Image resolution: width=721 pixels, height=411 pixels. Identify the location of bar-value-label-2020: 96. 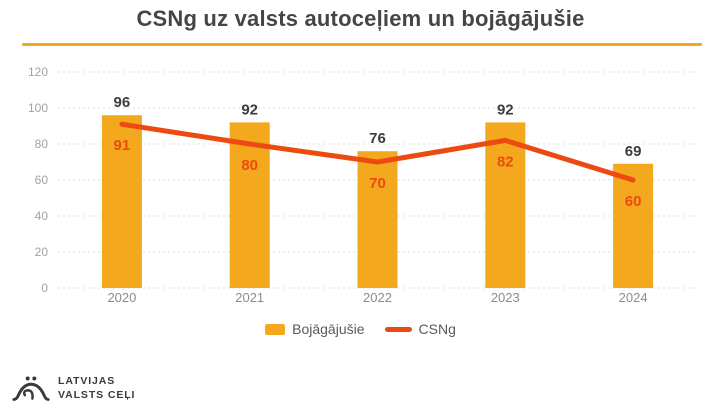
(122, 102).